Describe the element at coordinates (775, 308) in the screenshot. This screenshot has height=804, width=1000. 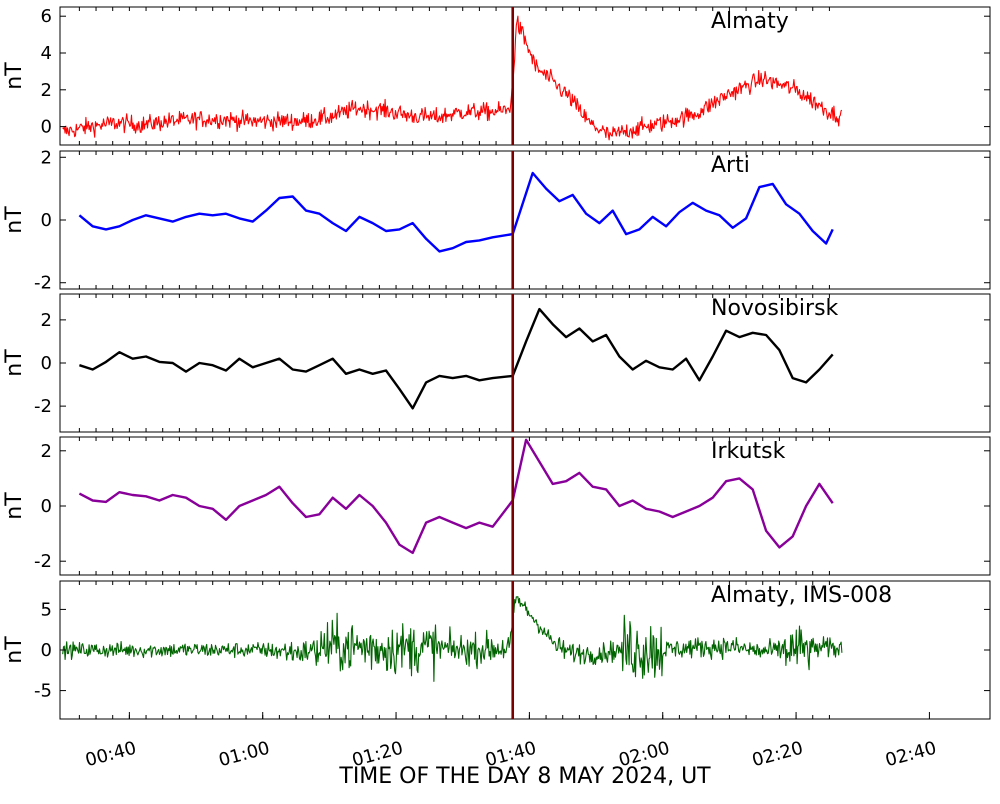
I see `station-label: Novosibirsk` at that location.